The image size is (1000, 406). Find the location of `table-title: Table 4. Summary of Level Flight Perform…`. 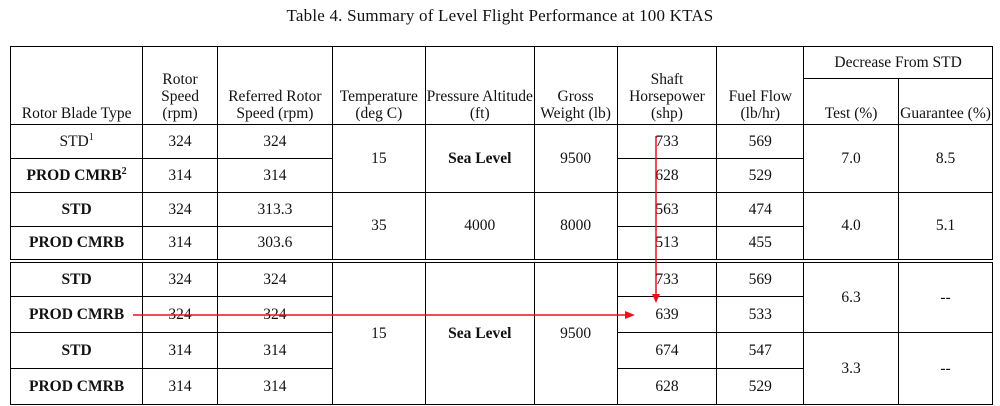

table-title: Table 4. Summary of Level Flight Perform… is located at coordinates (500, 15).